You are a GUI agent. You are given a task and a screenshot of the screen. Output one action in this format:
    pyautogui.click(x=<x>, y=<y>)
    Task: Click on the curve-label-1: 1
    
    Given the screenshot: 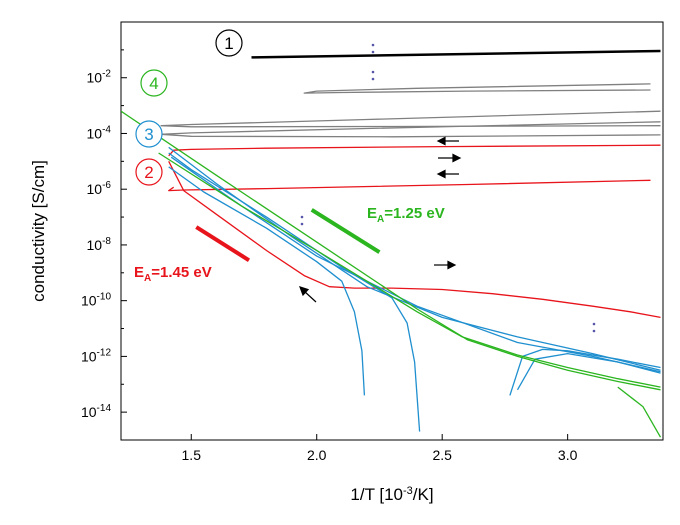 What is the action you would take?
    pyautogui.click(x=229, y=43)
    